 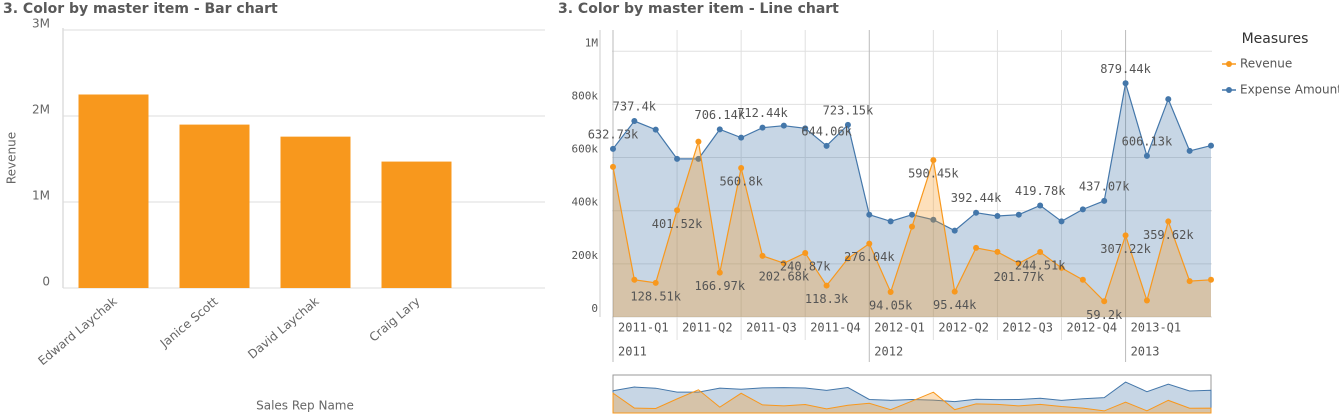 I want to click on x-tick-label: 2011-Q3, so click(x=771, y=328).